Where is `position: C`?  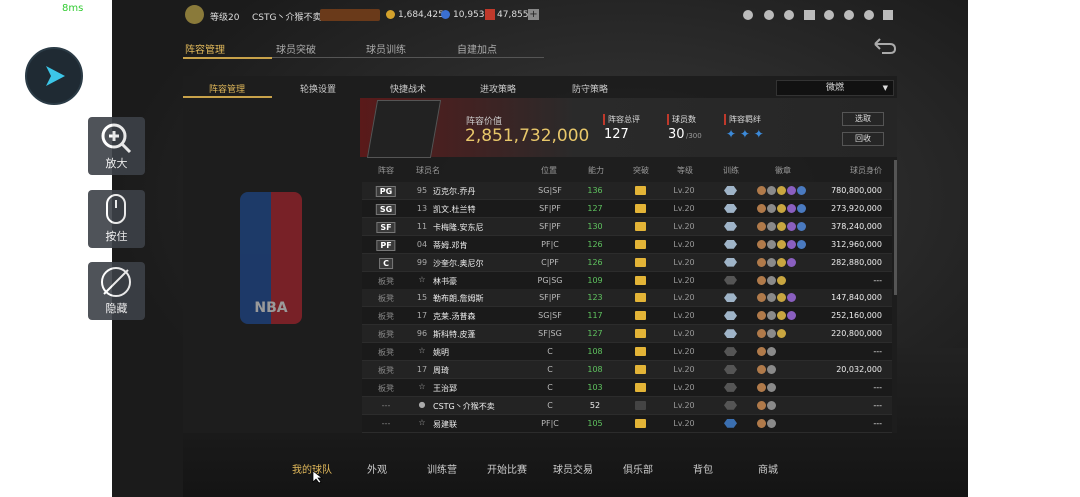
position: C is located at coordinates (550, 369).